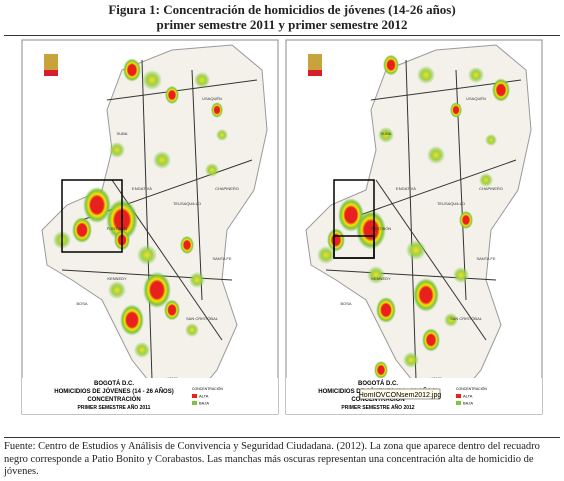 The image size is (564, 481). I want to click on tooltip: HomIOVCONsem2012.jpg, so click(400, 395).